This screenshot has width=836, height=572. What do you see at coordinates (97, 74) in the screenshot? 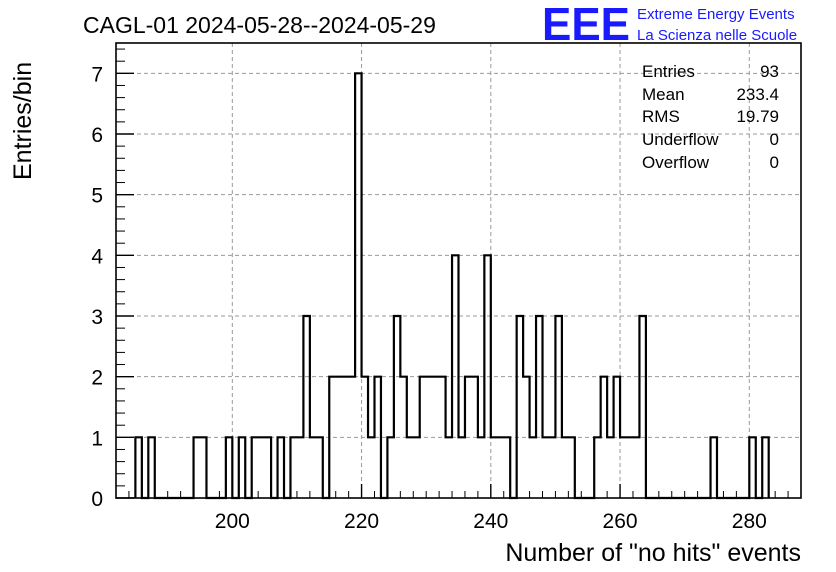
I see `y-tick-label: 7` at bounding box center [97, 74].